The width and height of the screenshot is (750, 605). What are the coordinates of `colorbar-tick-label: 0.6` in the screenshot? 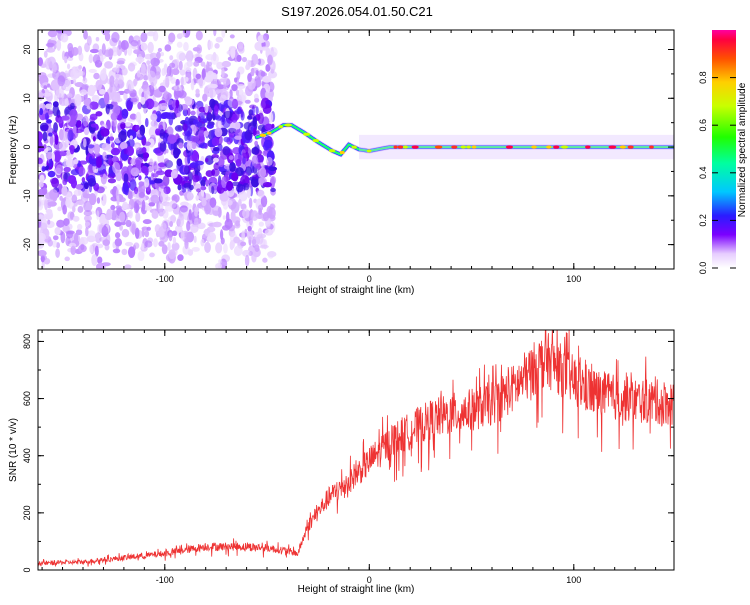 It's located at (703, 125).